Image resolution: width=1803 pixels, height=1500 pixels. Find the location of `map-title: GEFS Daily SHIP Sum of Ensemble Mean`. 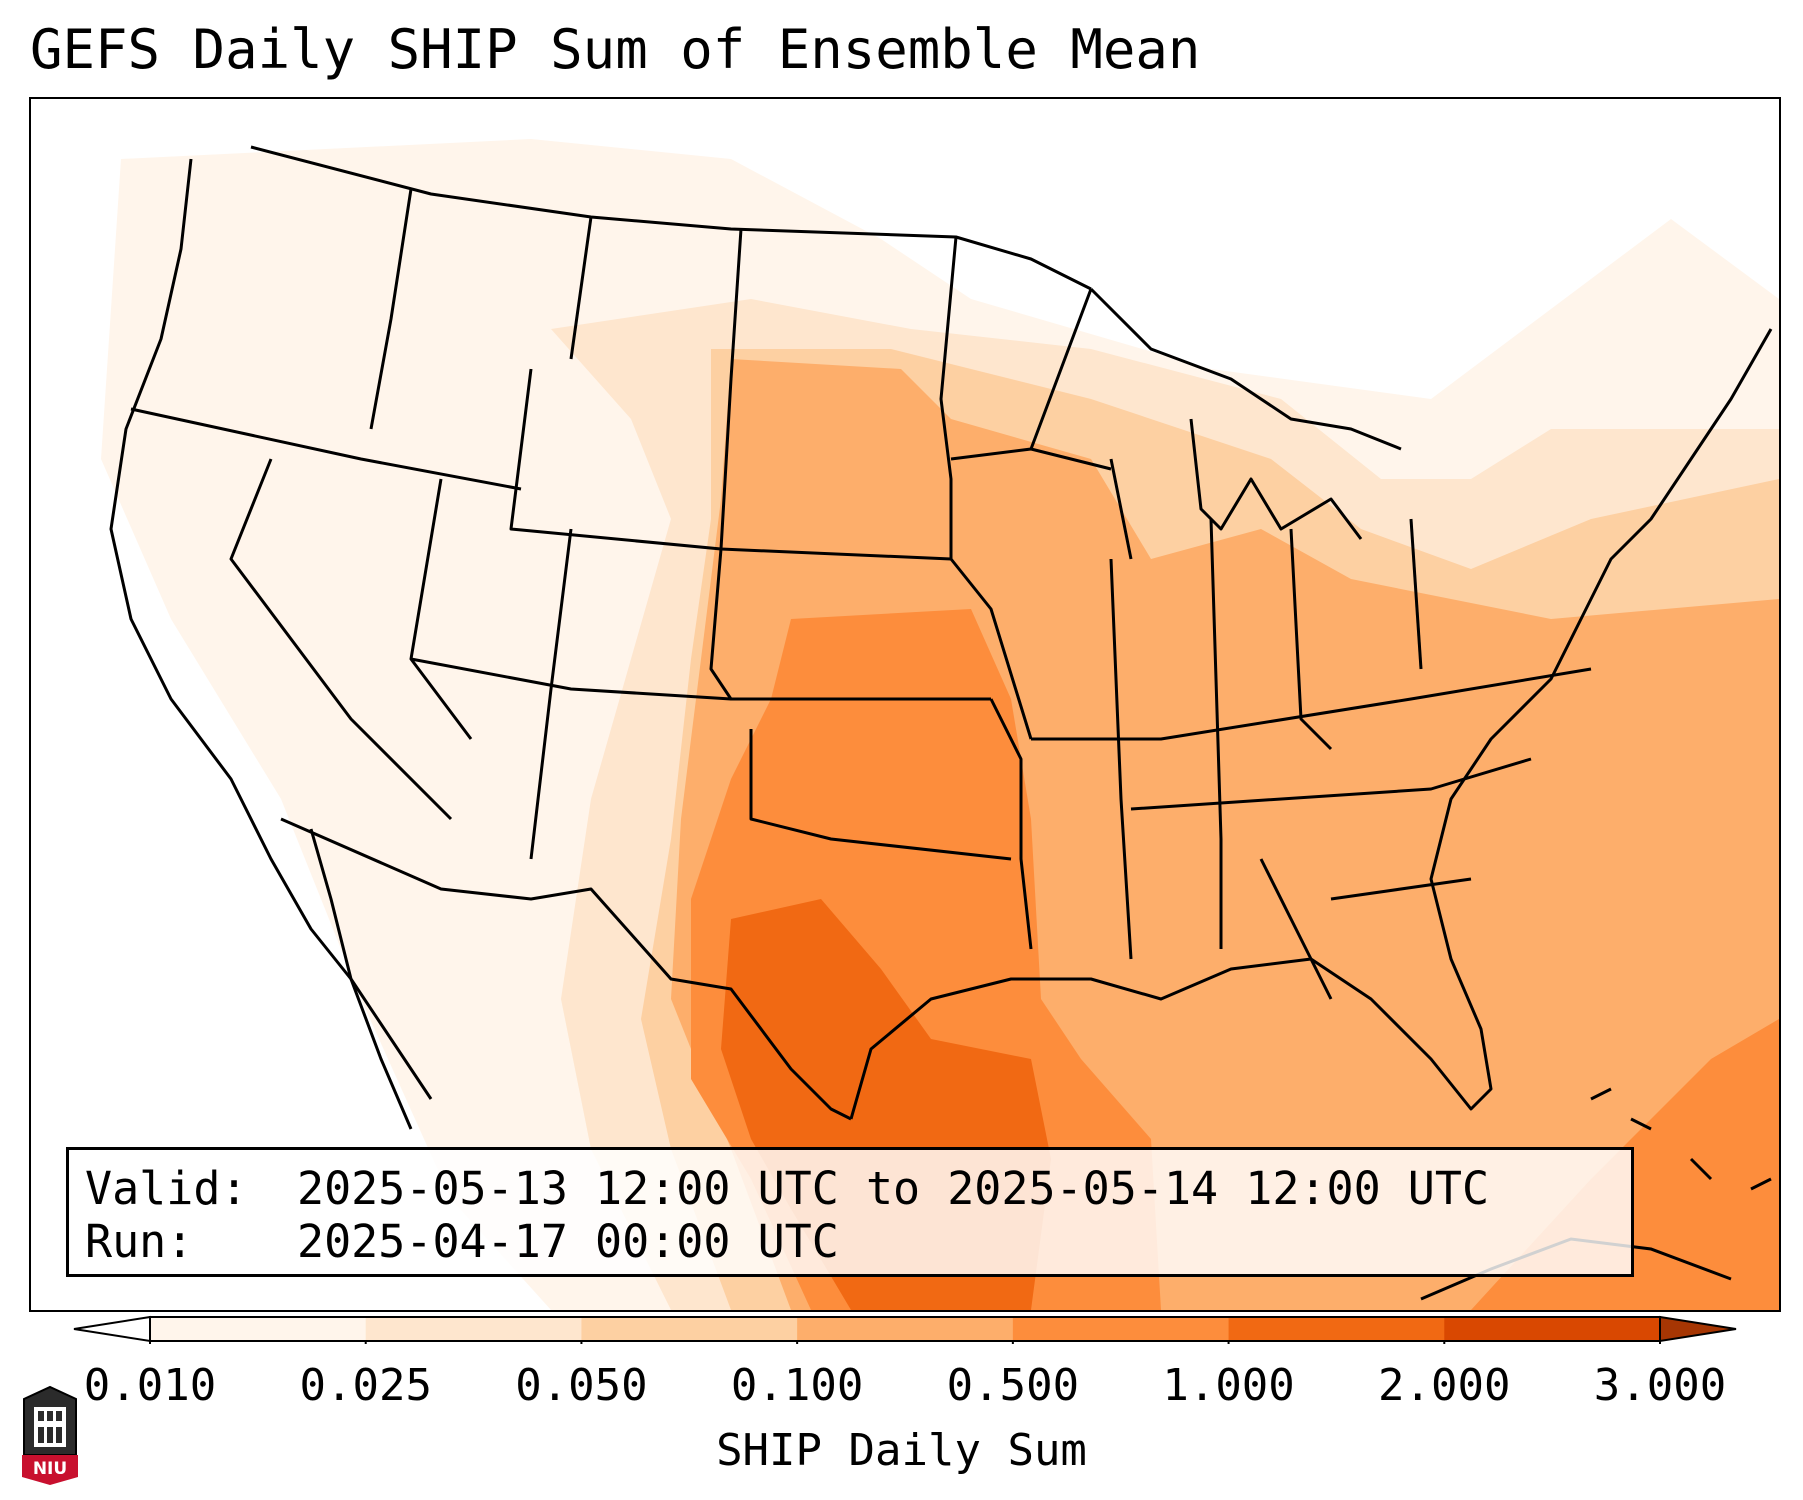

map-title: GEFS Daily SHIP Sum of Ensemble Mean is located at coordinates (615, 49).